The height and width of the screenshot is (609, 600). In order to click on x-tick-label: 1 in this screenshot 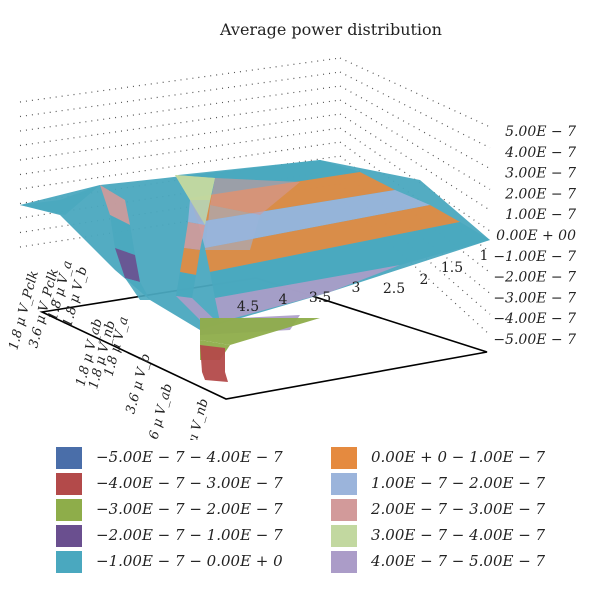, I will do `click(484, 256)`.